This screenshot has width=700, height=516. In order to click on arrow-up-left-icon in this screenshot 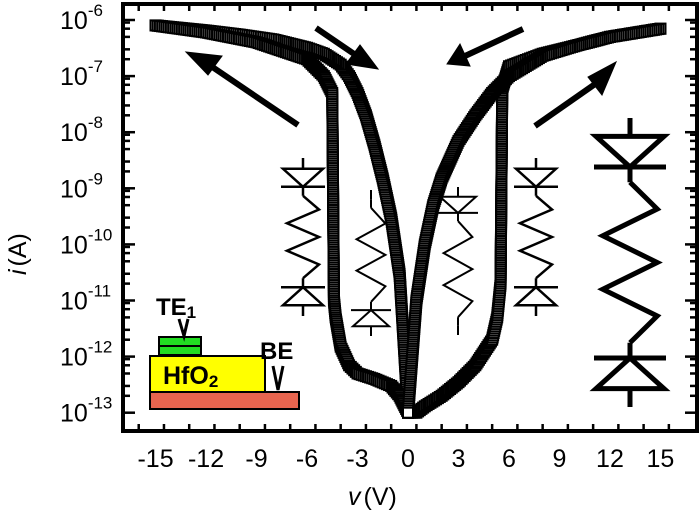, I will do `click(242, 89)`.